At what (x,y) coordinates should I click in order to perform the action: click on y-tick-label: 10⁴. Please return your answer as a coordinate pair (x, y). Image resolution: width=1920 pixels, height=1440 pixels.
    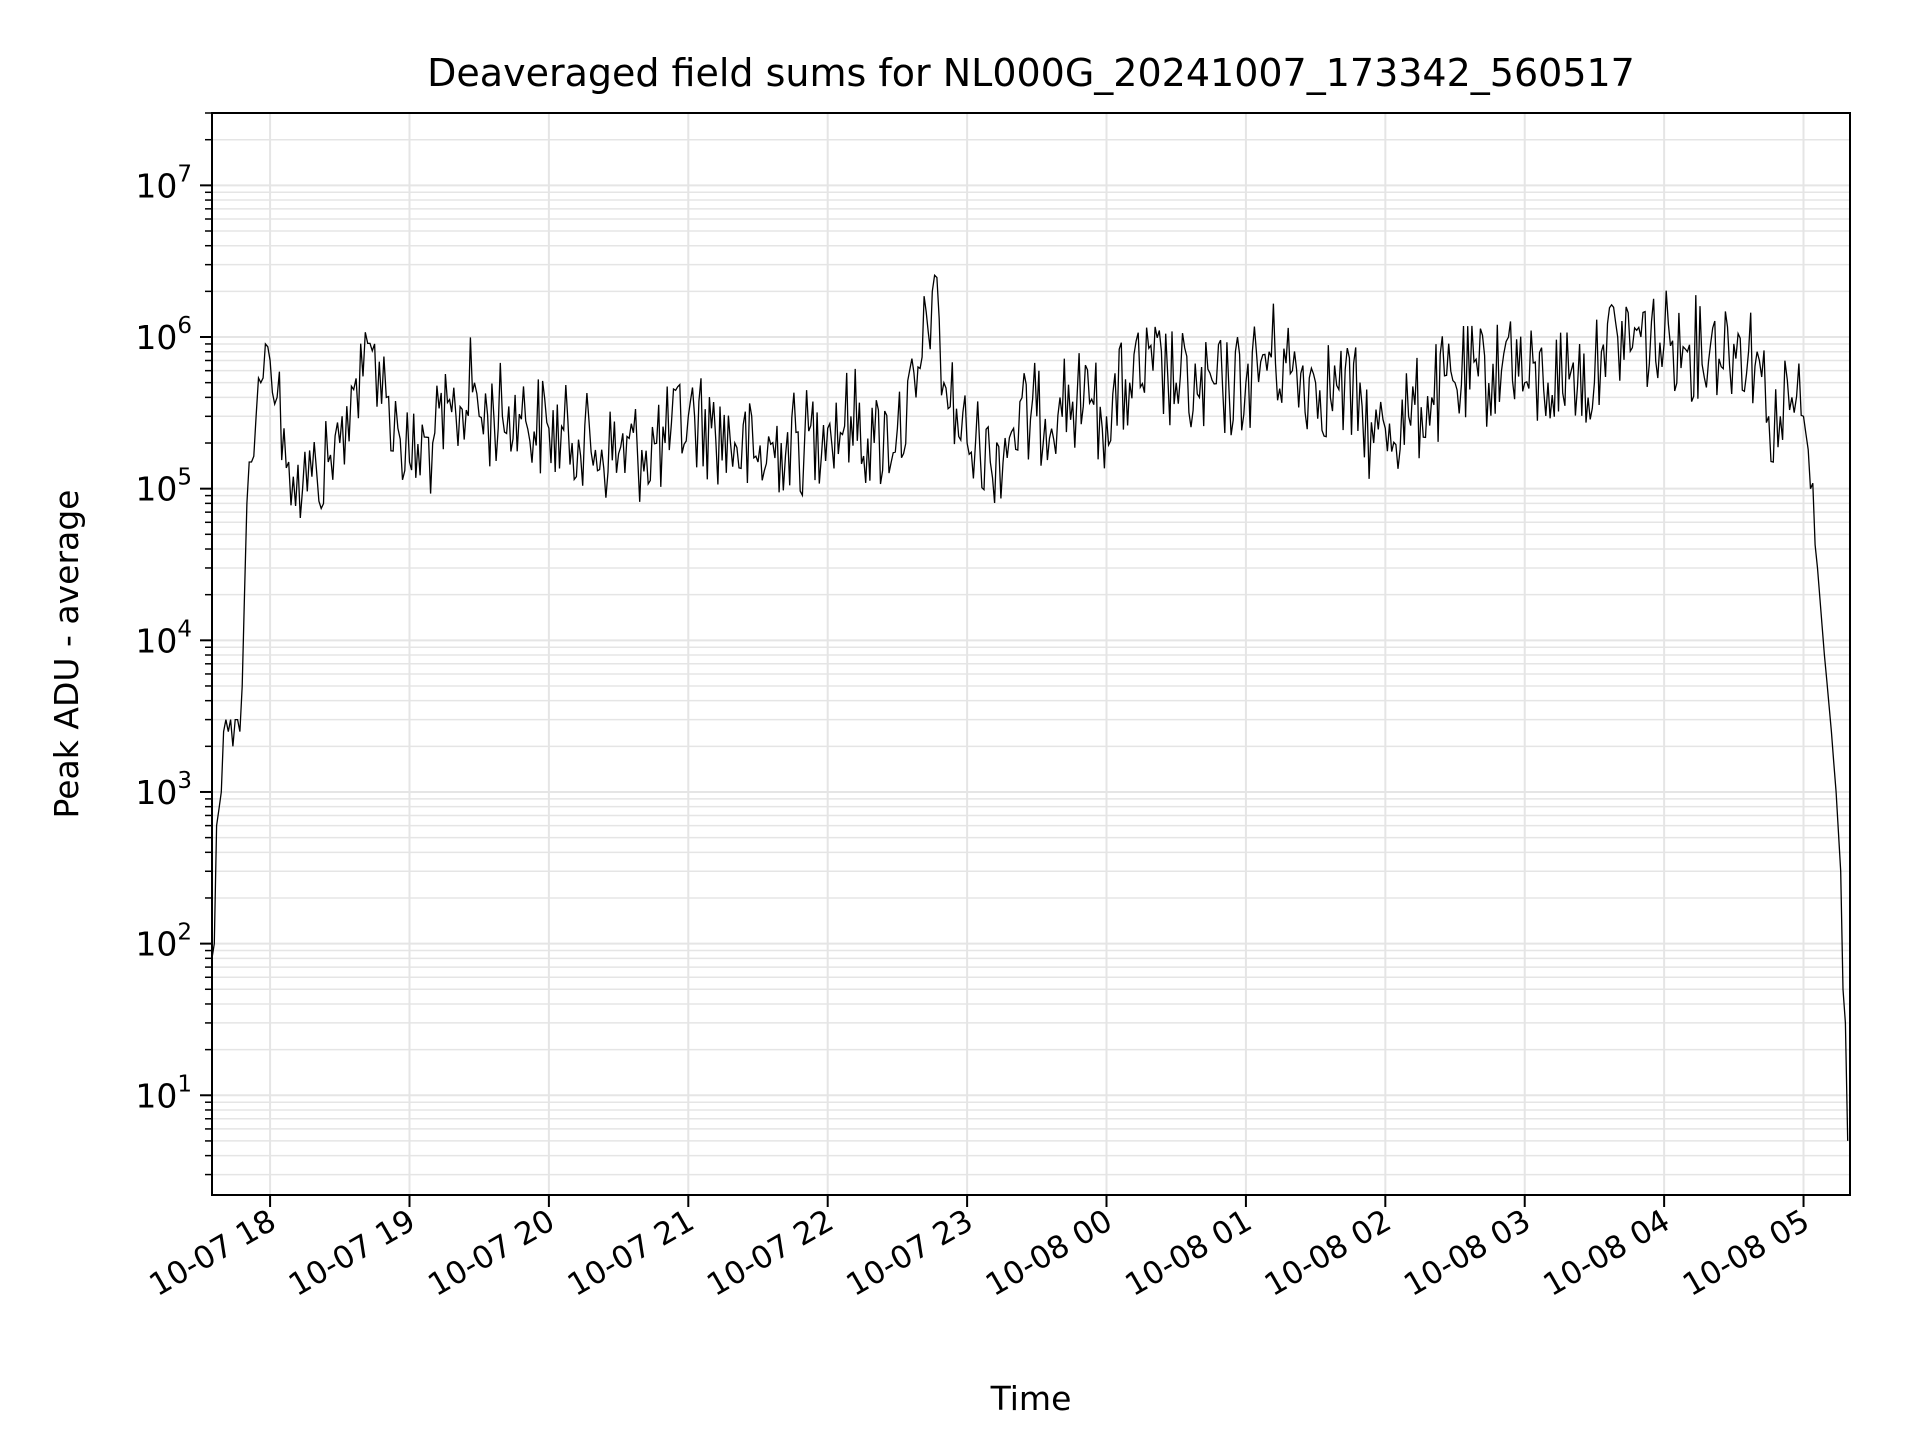
    Looking at the image, I should click on (163, 638).